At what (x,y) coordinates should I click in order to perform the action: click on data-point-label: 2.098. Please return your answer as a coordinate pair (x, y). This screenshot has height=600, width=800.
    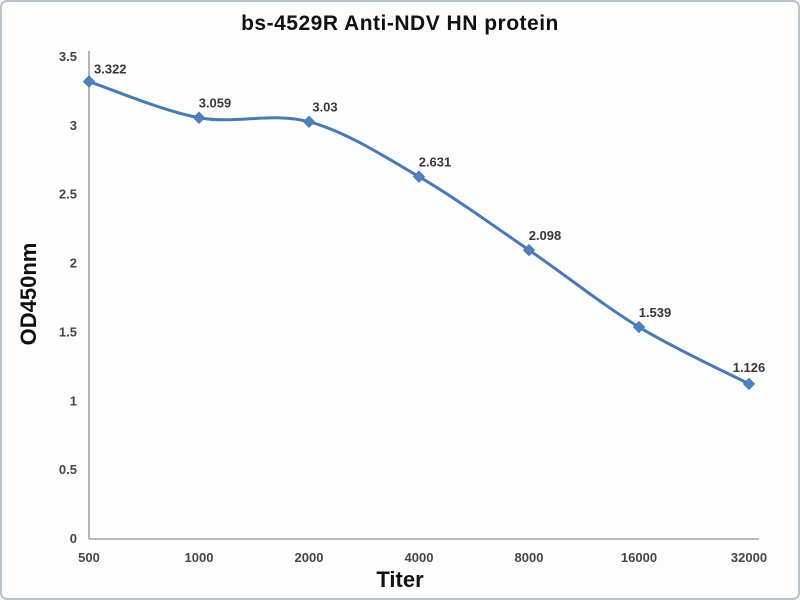
    Looking at the image, I should click on (545, 235).